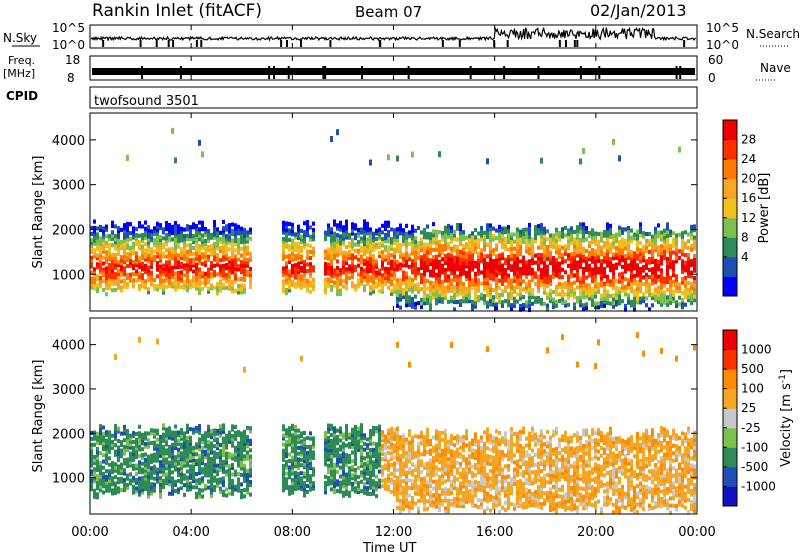  What do you see at coordinates (68, 28) in the screenshot?
I see `nsky-tick-high: 10^5` at bounding box center [68, 28].